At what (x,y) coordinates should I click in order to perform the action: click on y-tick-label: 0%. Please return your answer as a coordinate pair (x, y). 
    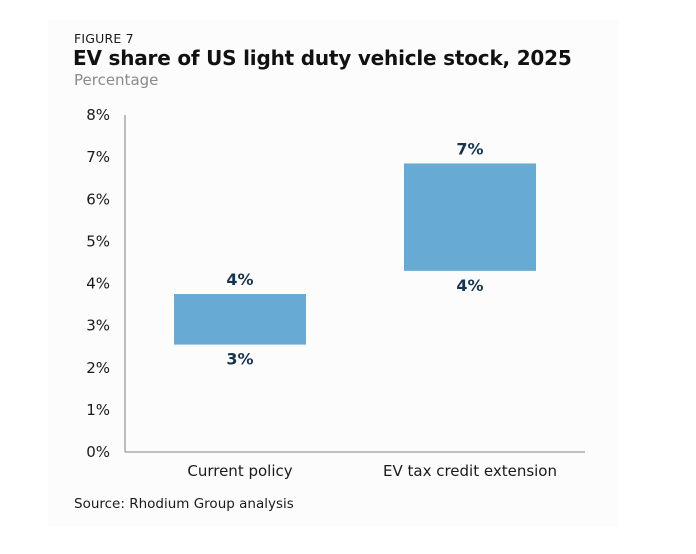
    Looking at the image, I should click on (98, 452).